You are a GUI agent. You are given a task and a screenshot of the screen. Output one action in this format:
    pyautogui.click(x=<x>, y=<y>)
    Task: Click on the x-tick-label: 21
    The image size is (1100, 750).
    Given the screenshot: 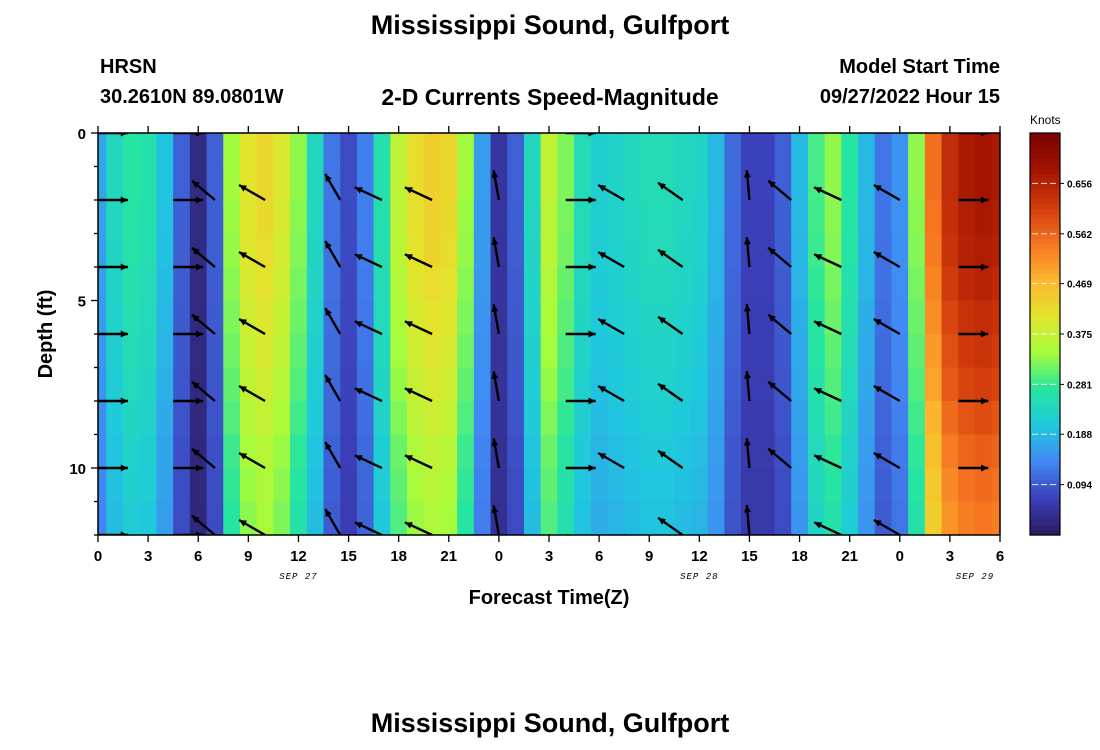 What is the action you would take?
    pyautogui.click(x=849, y=556)
    